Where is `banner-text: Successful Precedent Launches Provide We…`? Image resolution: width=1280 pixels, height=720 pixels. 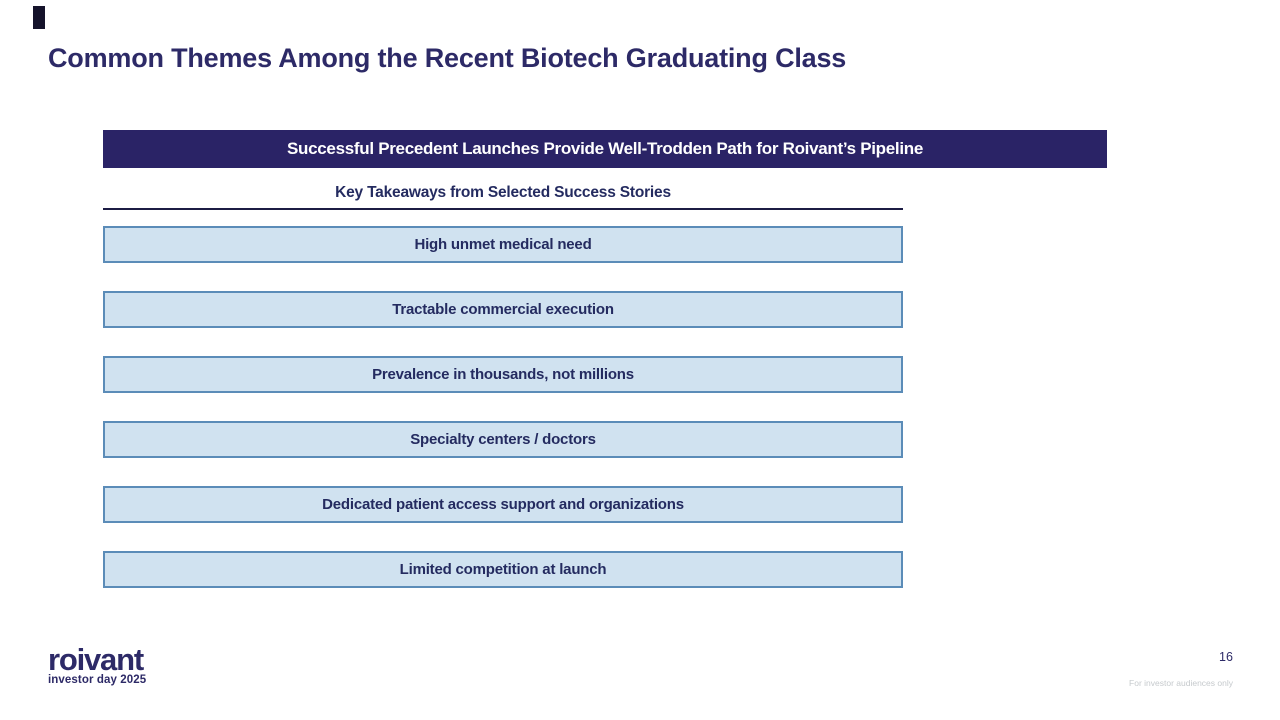 banner-text: Successful Precedent Launches Provide We… is located at coordinates (605, 148).